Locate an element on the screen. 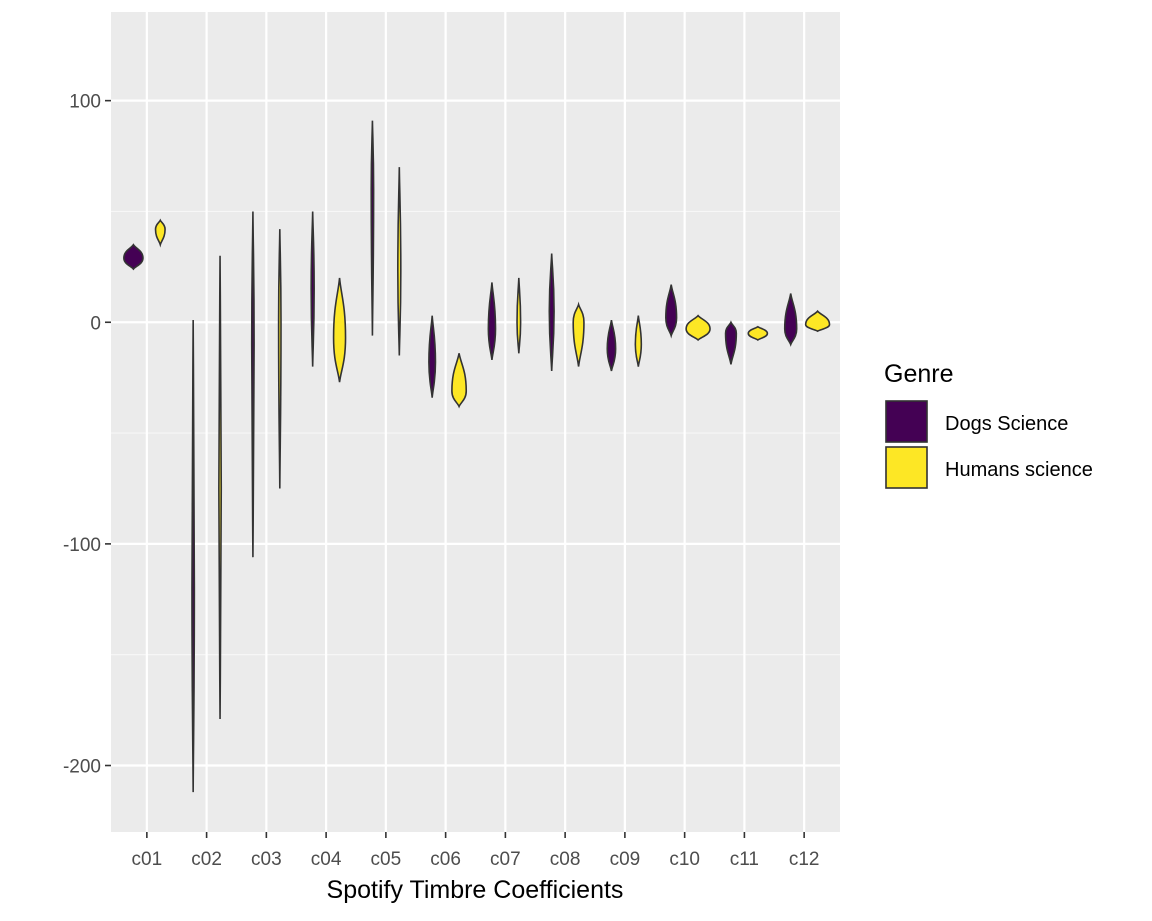 This screenshot has height=921, width=1152. x-tick-label-c11: c11 is located at coordinates (744, 859).